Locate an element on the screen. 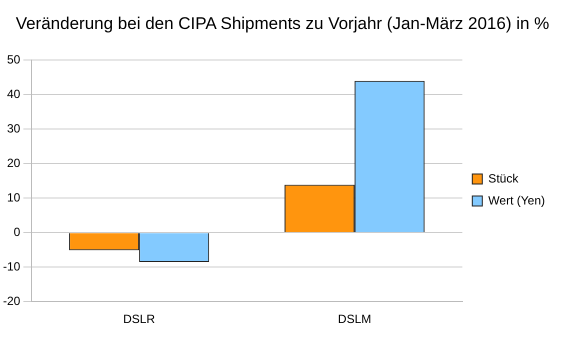  x-tick-label: DSLR is located at coordinates (139, 319).